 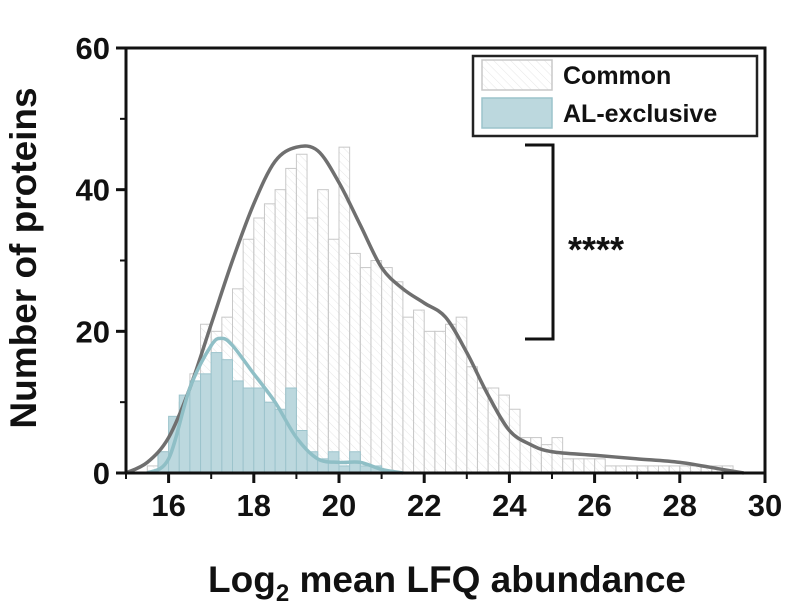 What do you see at coordinates (93, 331) in the screenshot?
I see `y-tick-label-20: 20` at bounding box center [93, 331].